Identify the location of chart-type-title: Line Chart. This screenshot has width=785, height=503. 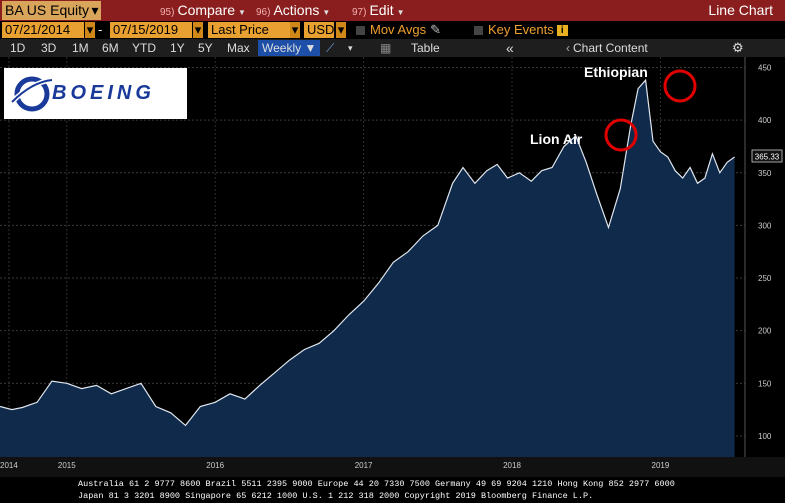
(740, 10).